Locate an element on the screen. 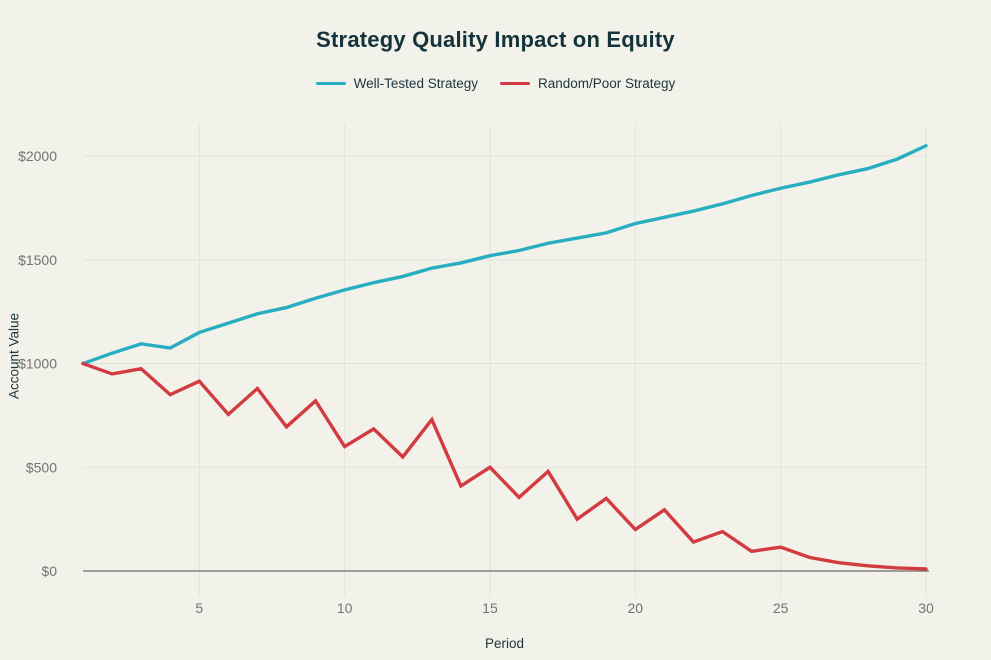 The image size is (991, 660). legend-label: Well-Tested Strategy is located at coordinates (415, 83).